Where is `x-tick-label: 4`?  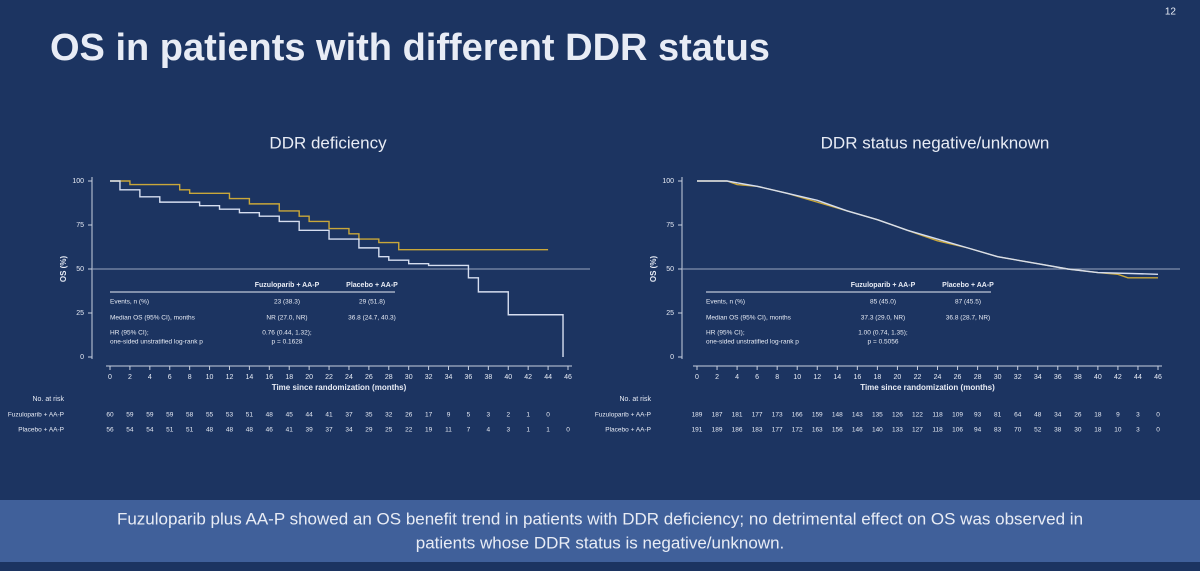
x-tick-label: 4 is located at coordinates (150, 377).